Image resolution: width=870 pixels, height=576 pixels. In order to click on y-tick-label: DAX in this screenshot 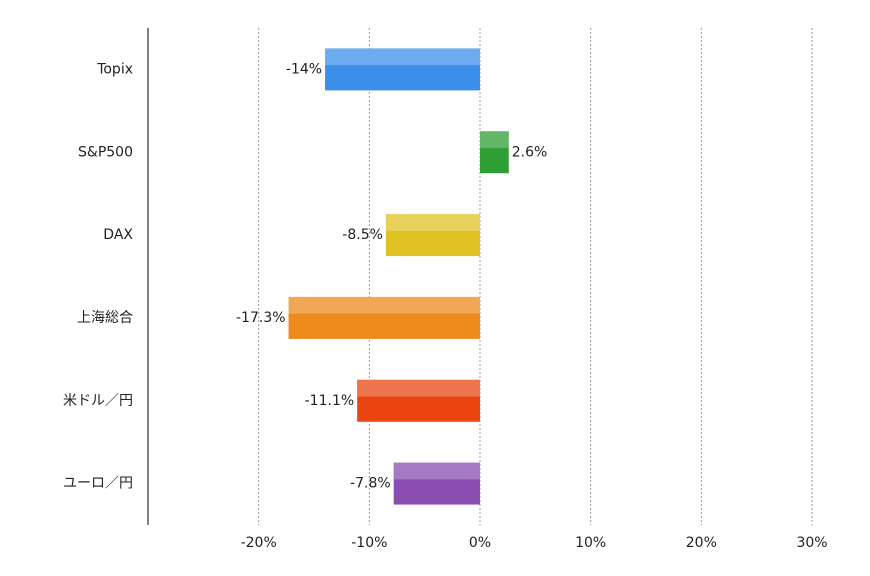, I will do `click(118, 235)`.